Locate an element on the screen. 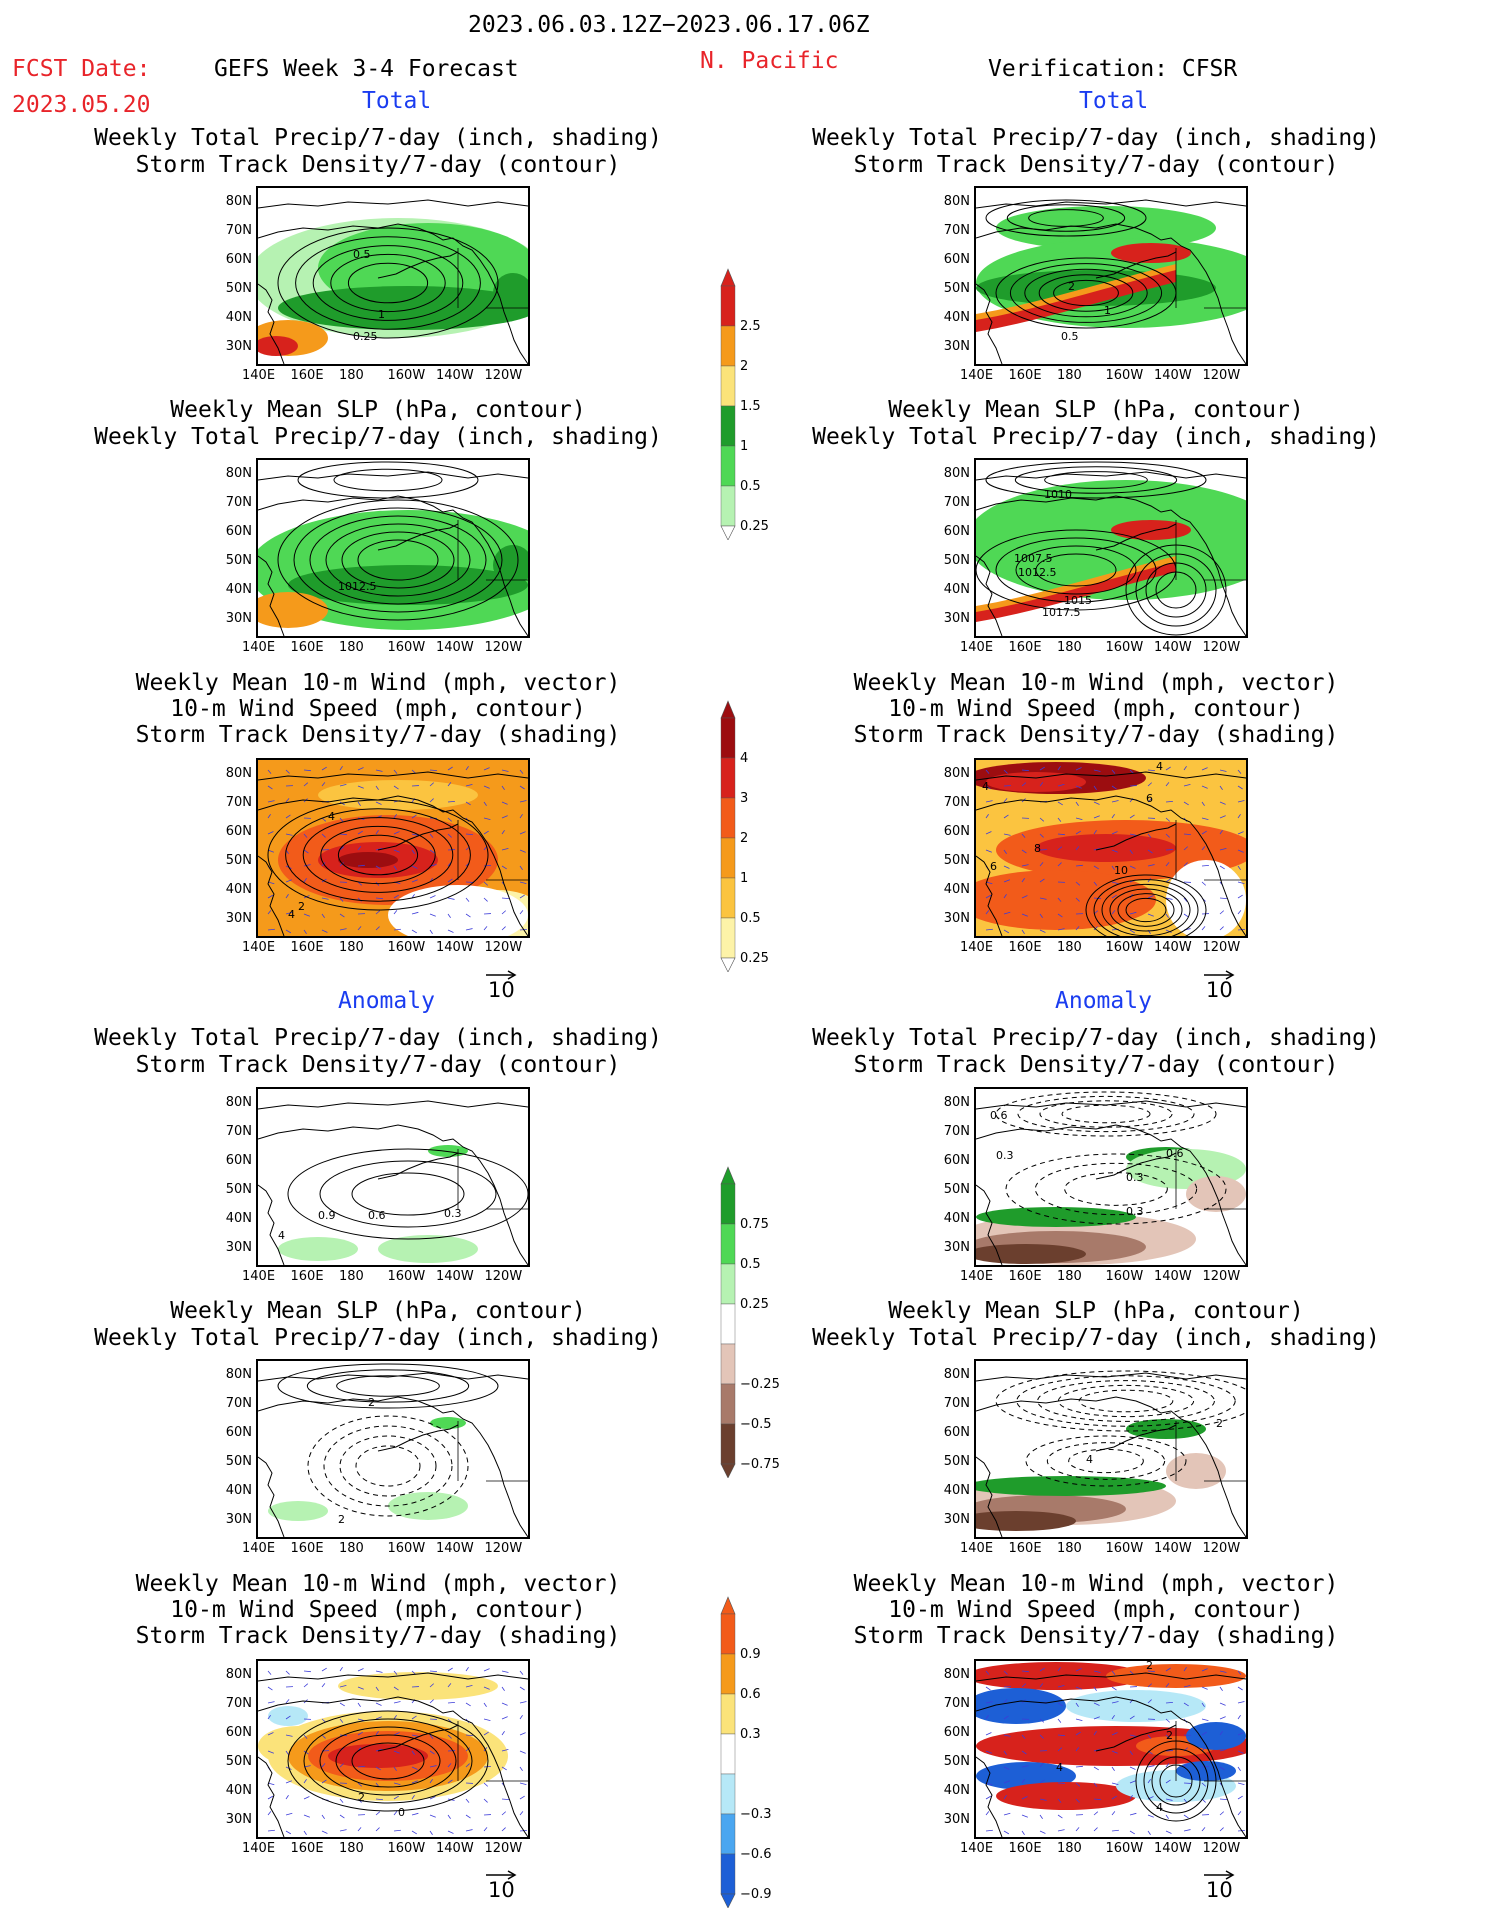 The height and width of the screenshot is (1925, 1487). title-p11-line1: Weekly Mean 10-m Wind (mph, vector) is located at coordinates (378, 1584).